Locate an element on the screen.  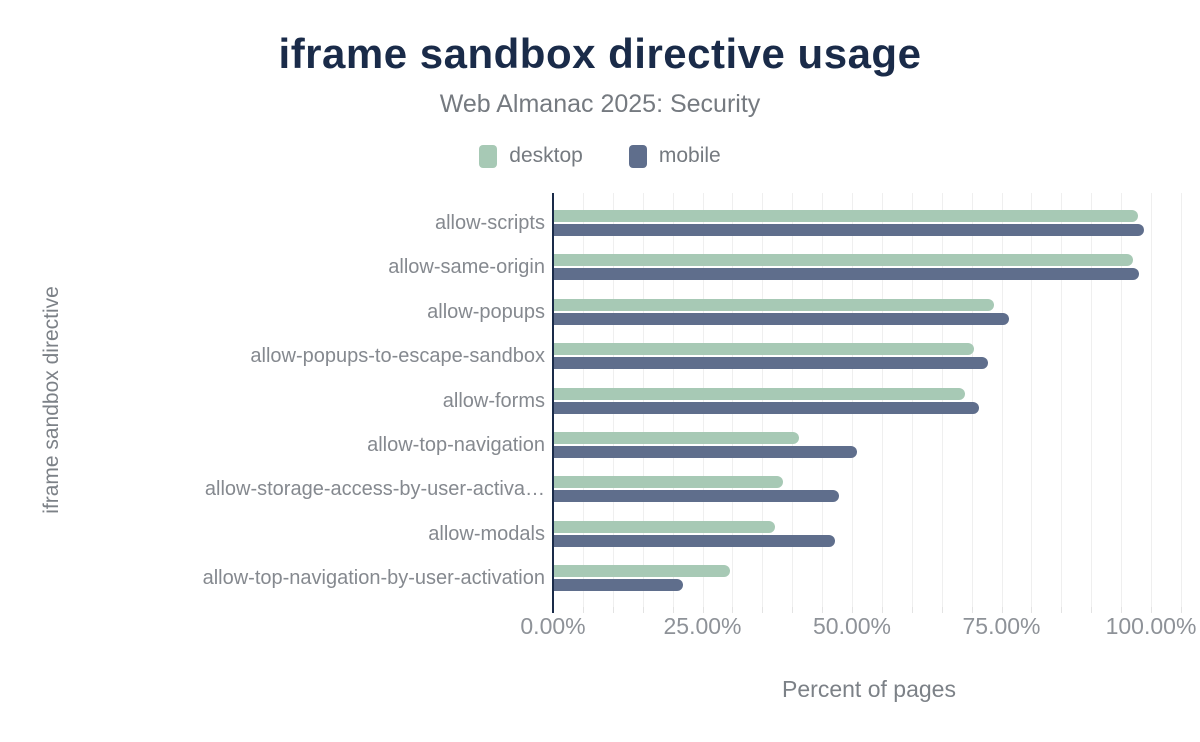
category-label: allow-modals is located at coordinates (486, 533).